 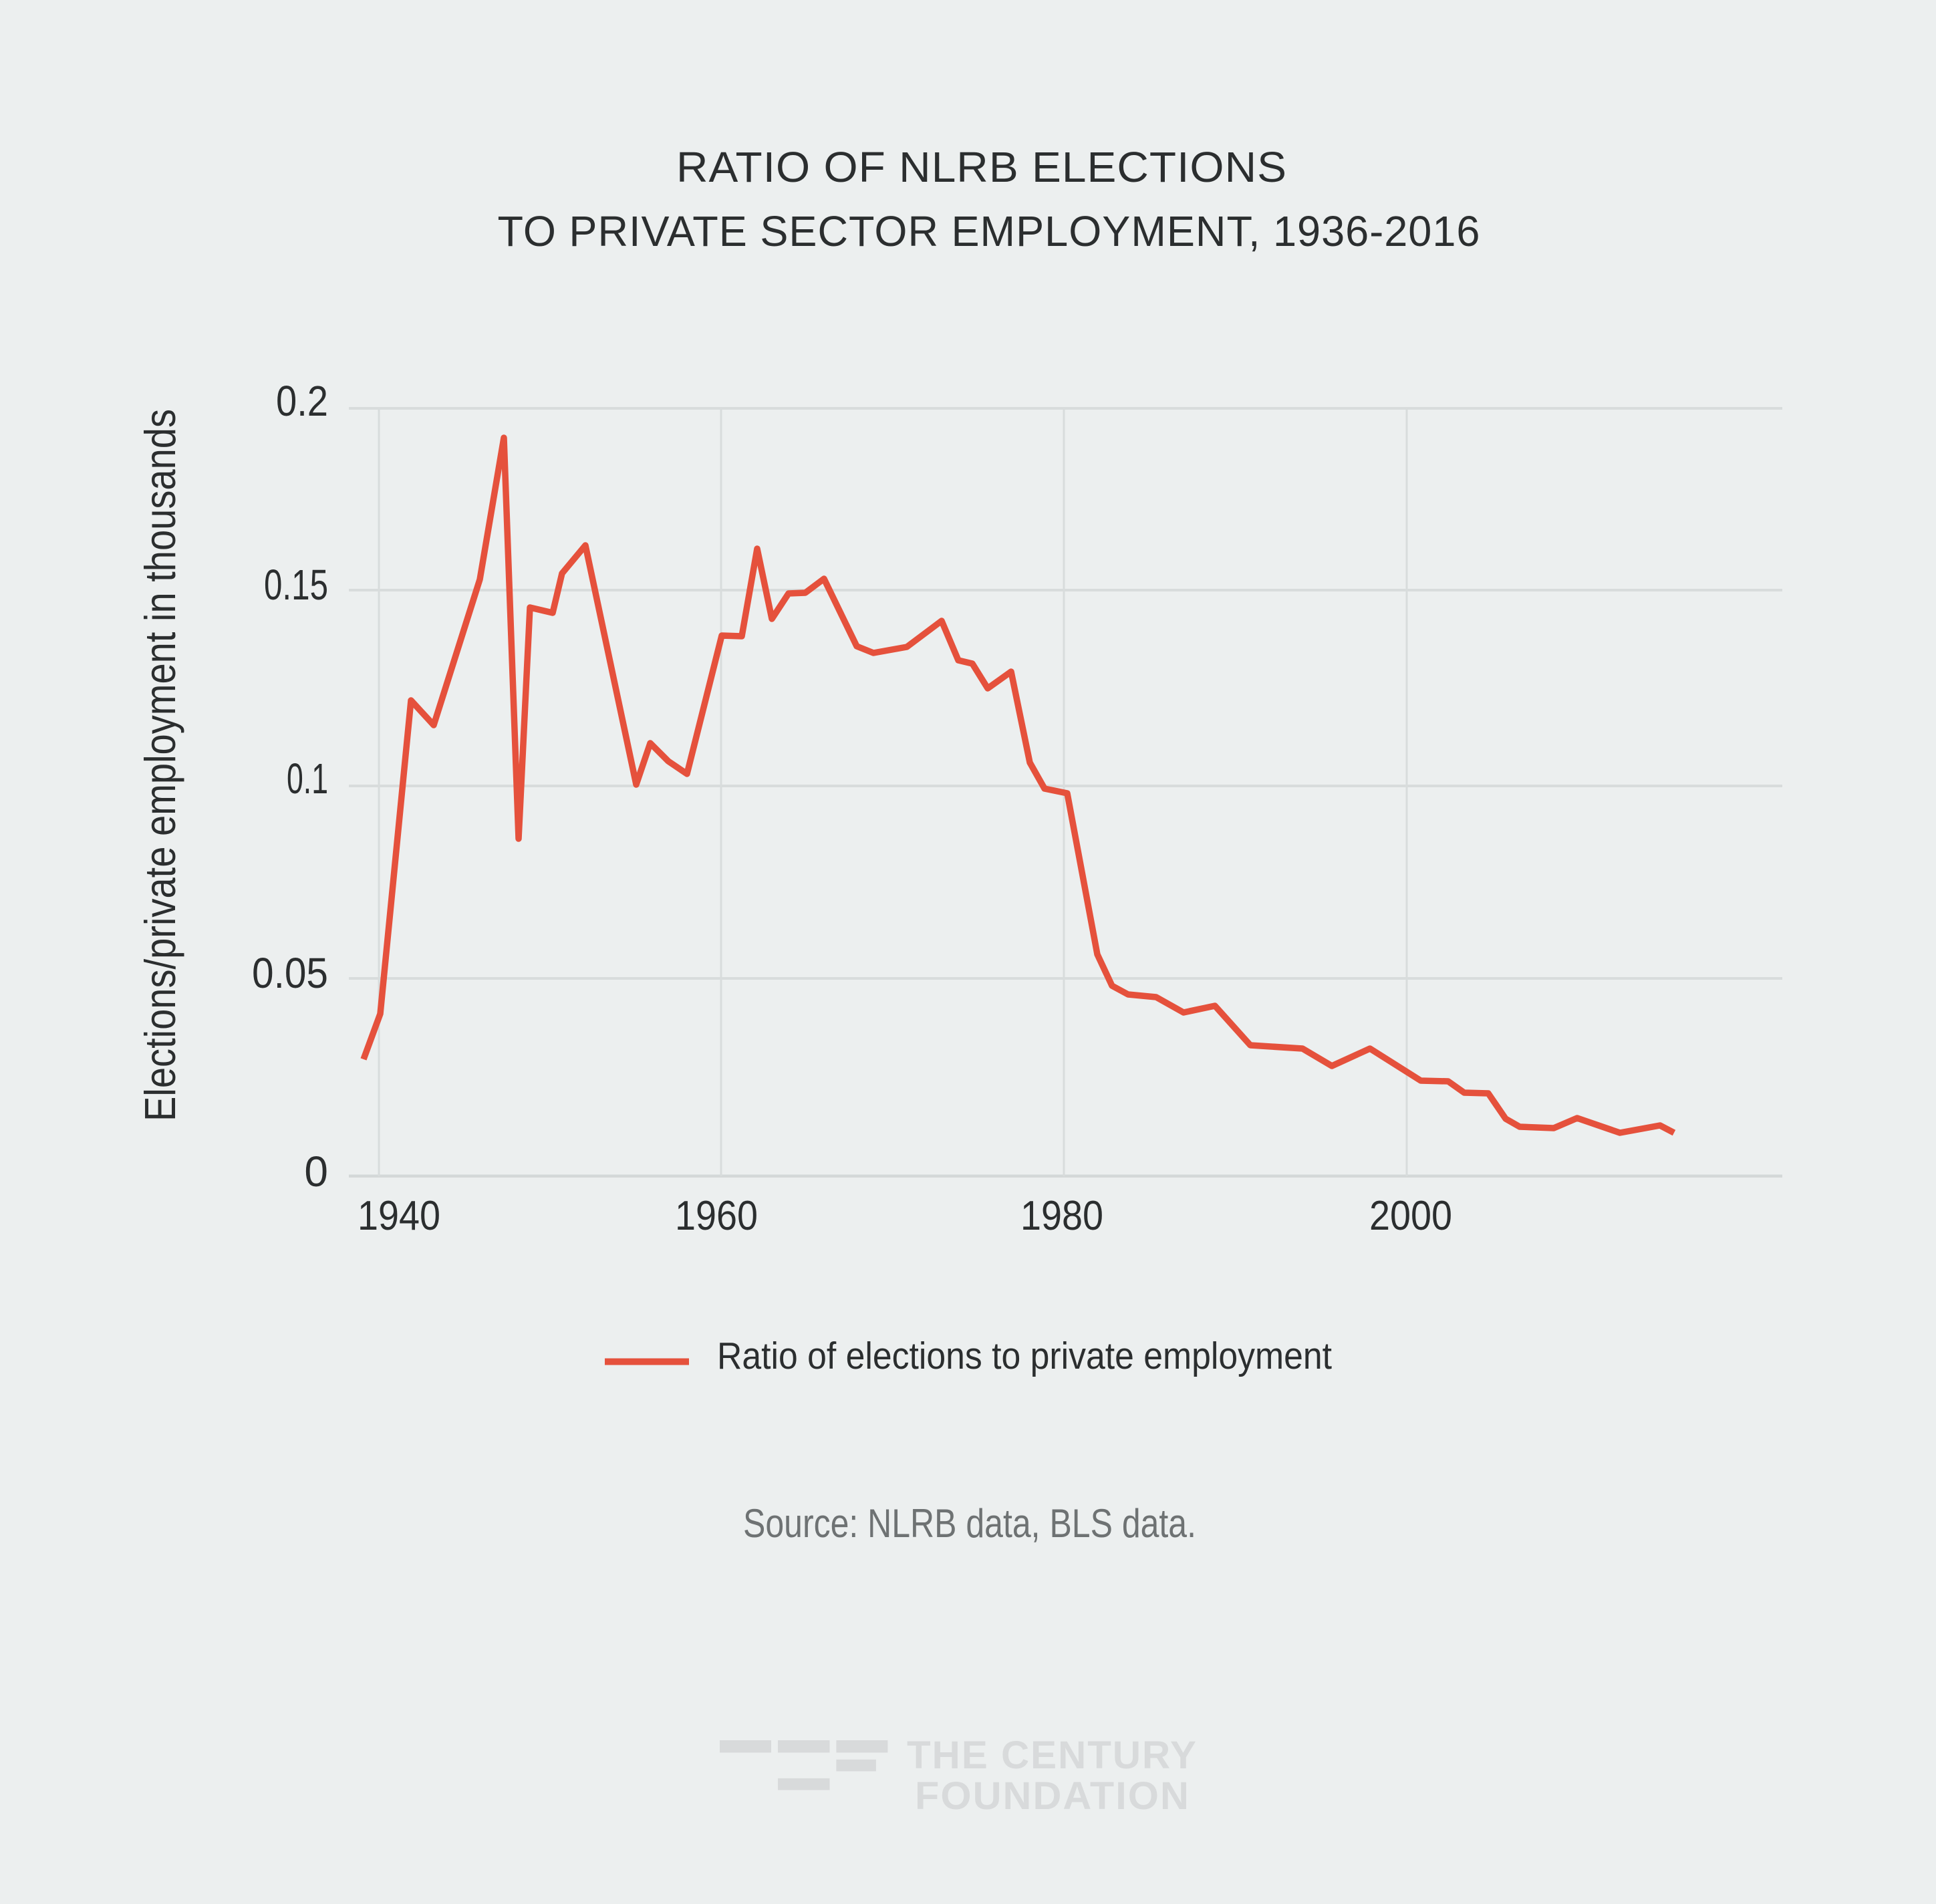 I want to click on svg-text: 0.15, so click(x=296, y=585).